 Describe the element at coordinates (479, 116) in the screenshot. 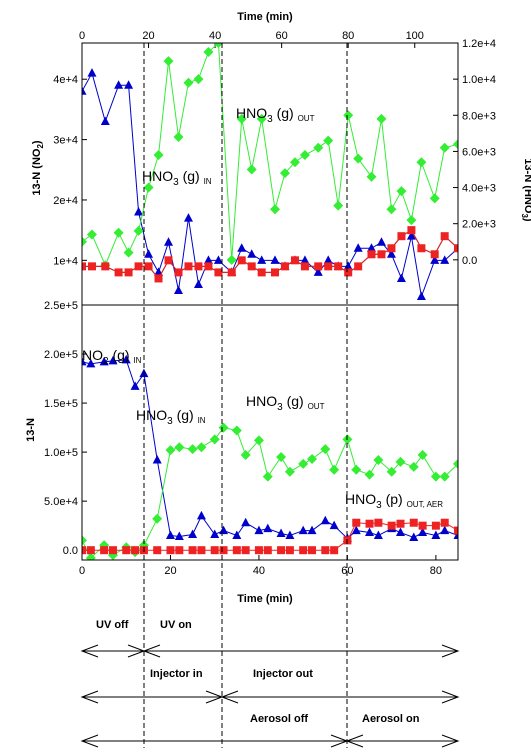

I see `top-right-y-tick-label: 8.0e+3` at that location.